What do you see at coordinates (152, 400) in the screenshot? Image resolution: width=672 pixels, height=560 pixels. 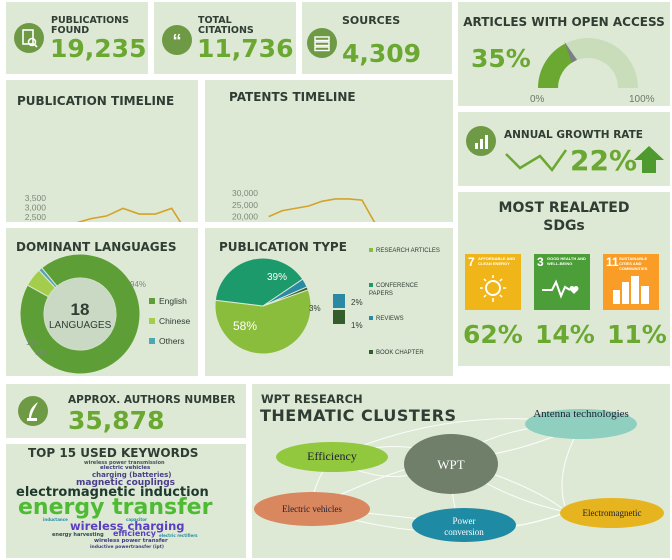 I see `authors-label: APPROX. AUTHORS NUMBER` at bounding box center [152, 400].